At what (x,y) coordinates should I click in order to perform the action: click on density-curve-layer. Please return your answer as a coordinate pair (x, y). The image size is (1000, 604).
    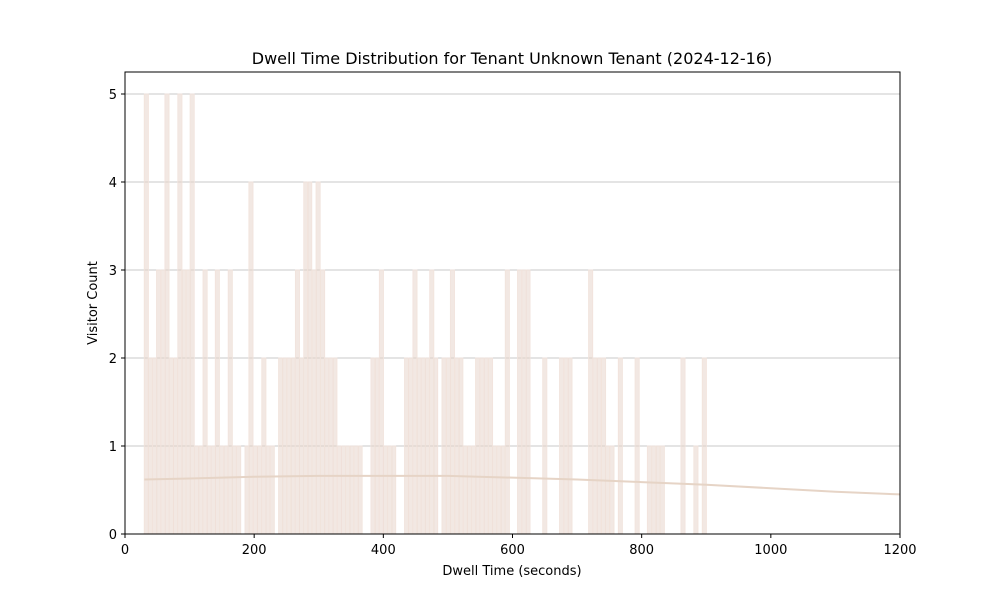
    Looking at the image, I should click on (522, 485).